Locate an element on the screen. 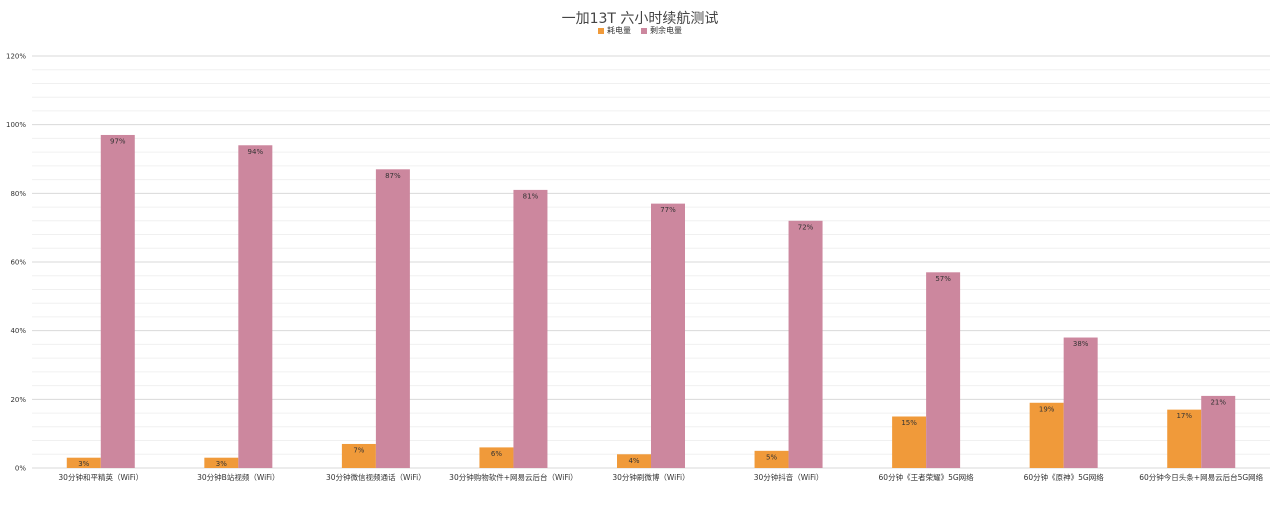  chart-title: 一加13T 六小时续航测试 is located at coordinates (640, 19).